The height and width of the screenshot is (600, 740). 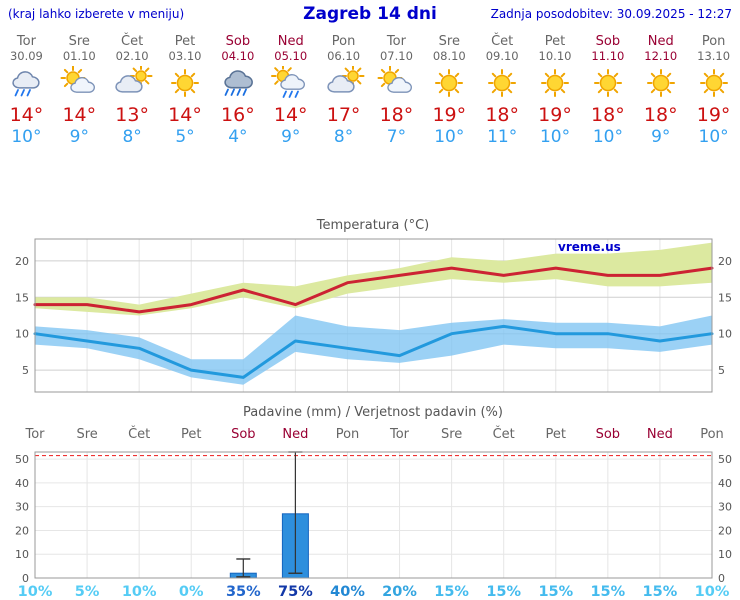 What do you see at coordinates (243, 592) in the screenshot?
I see `svg-text: 35%` at bounding box center [243, 592].